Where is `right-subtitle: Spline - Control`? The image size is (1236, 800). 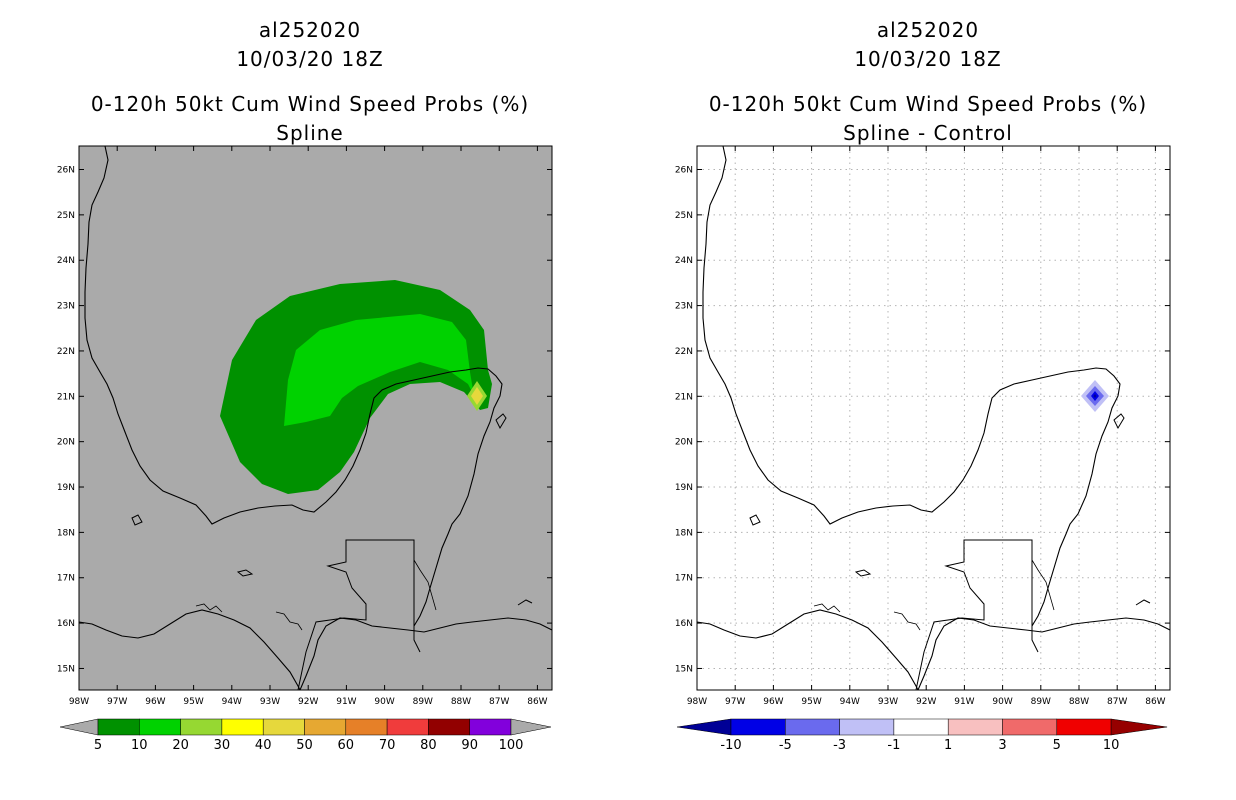 right-subtitle: Spline - Control is located at coordinates (928, 133).